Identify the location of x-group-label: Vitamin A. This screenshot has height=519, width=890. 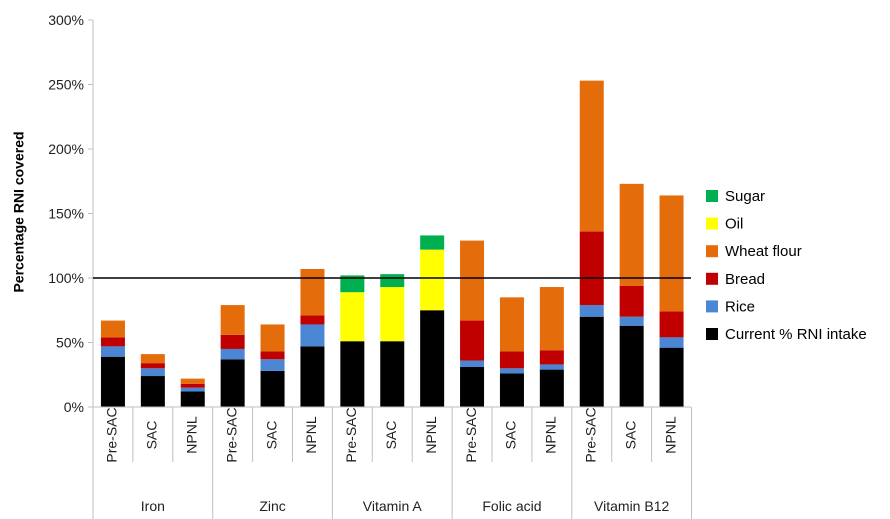
(393, 506).